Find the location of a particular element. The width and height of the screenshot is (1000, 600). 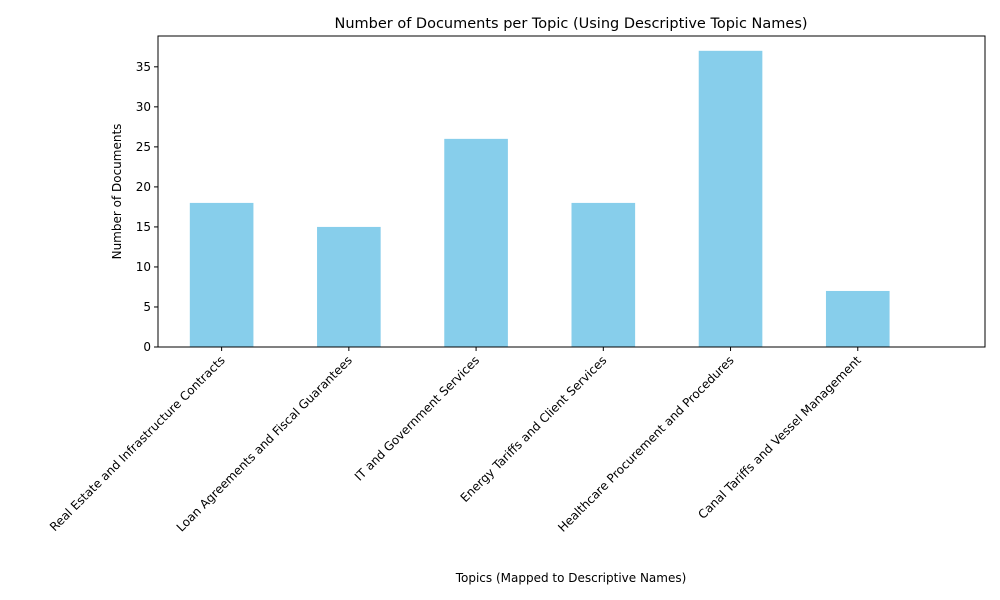

y-axis-label: Number of Documents is located at coordinates (117, 192).